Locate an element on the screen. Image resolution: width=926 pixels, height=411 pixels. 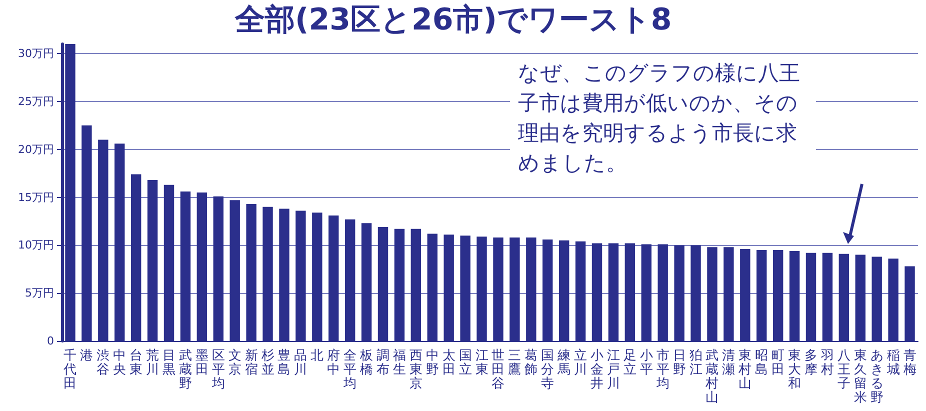
y-tick-label: 30万円 is located at coordinates (36, 53).